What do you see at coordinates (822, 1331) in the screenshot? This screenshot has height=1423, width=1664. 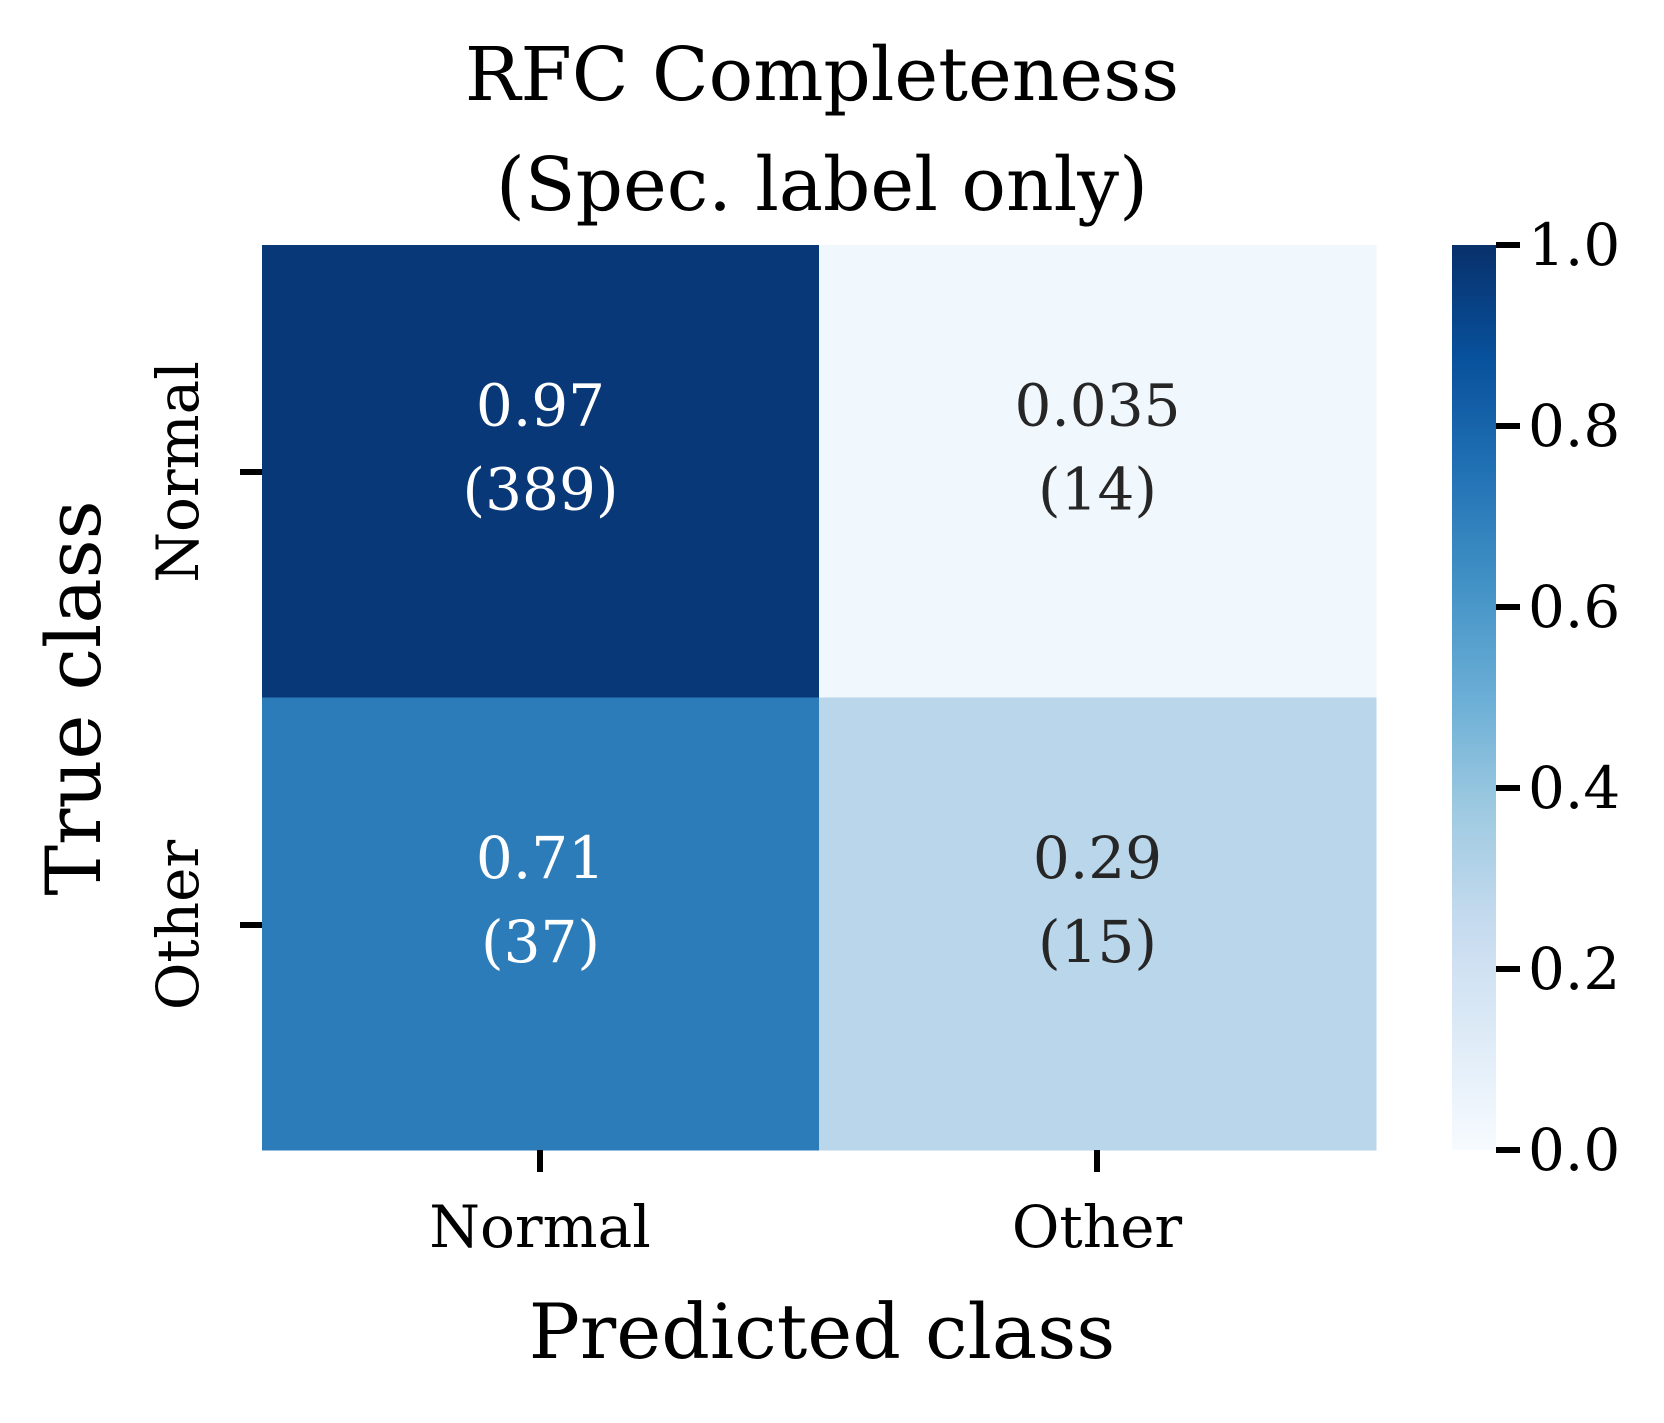 I see `x-axis-label: Predicted class` at bounding box center [822, 1331].